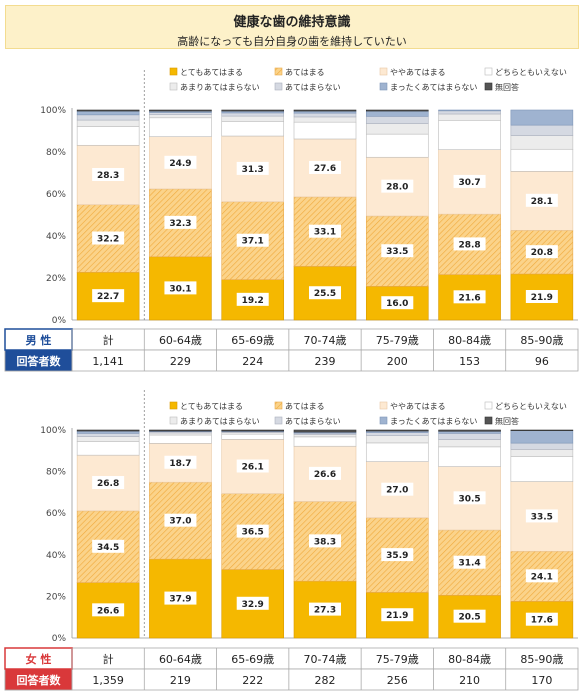  What do you see at coordinates (469, 361) in the screenshot?
I see `count-value: 153` at bounding box center [469, 361].